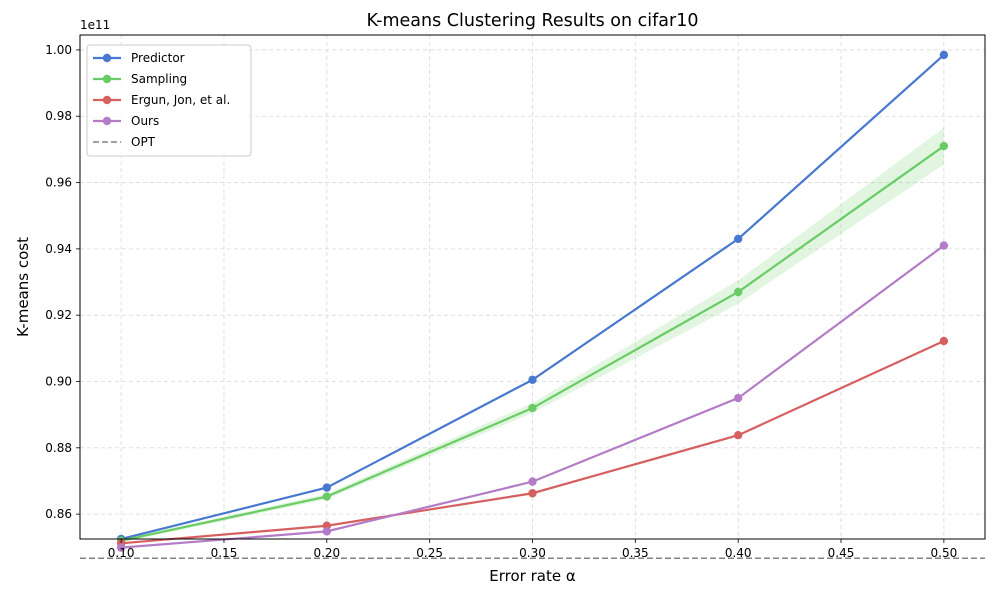 This screenshot has width=1000, height=600. I want to click on legend-item: Predictor, so click(139, 58).